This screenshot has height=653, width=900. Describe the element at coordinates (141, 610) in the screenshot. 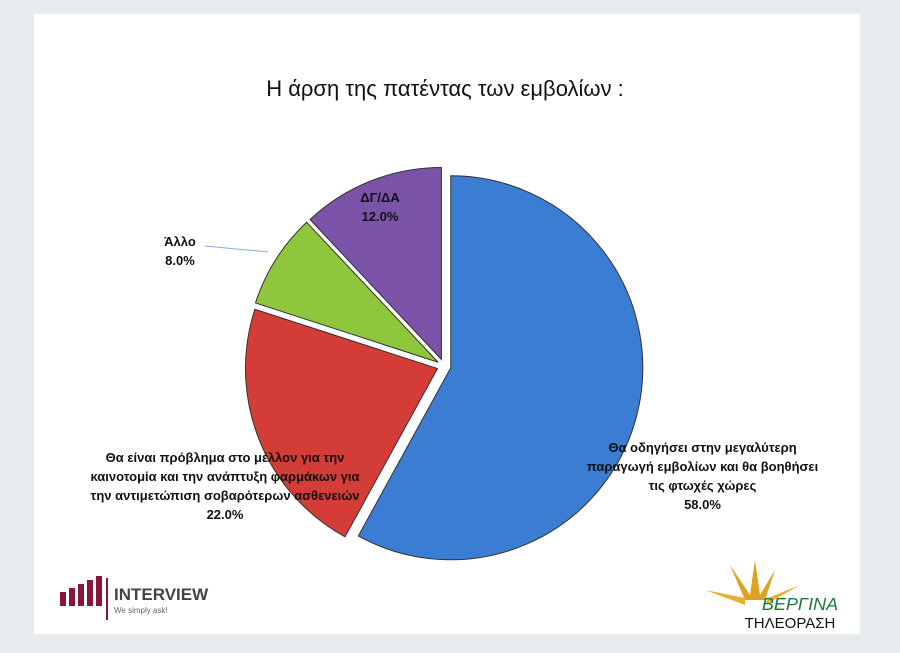

I see `logo-tagline: We simply ask!` at that location.